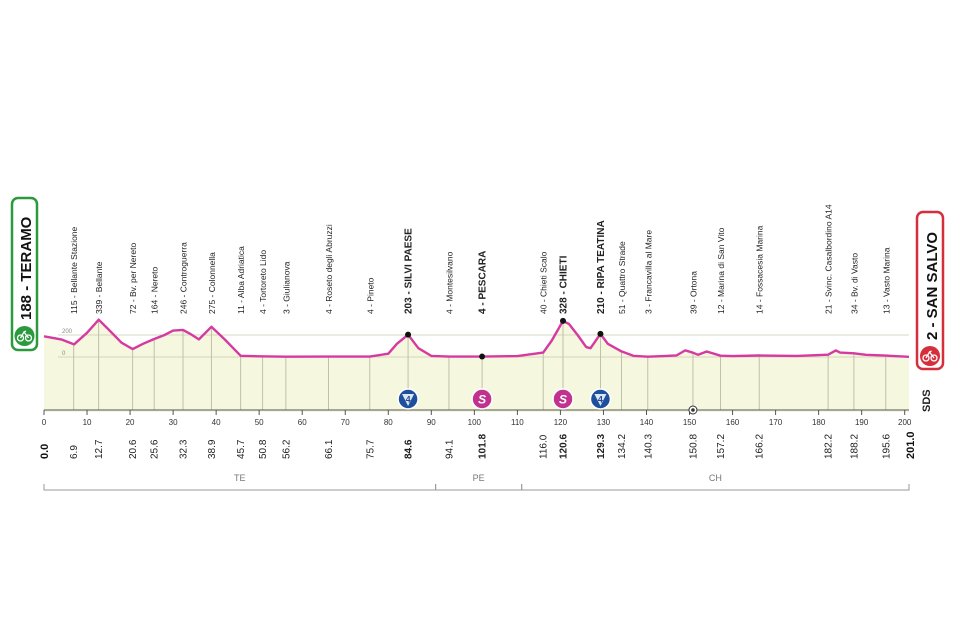 Image resolution: width=960 pixels, height=644 pixels. Describe the element at coordinates (133, 449) in the screenshot. I see `km-distance-label: 20.6` at that location.